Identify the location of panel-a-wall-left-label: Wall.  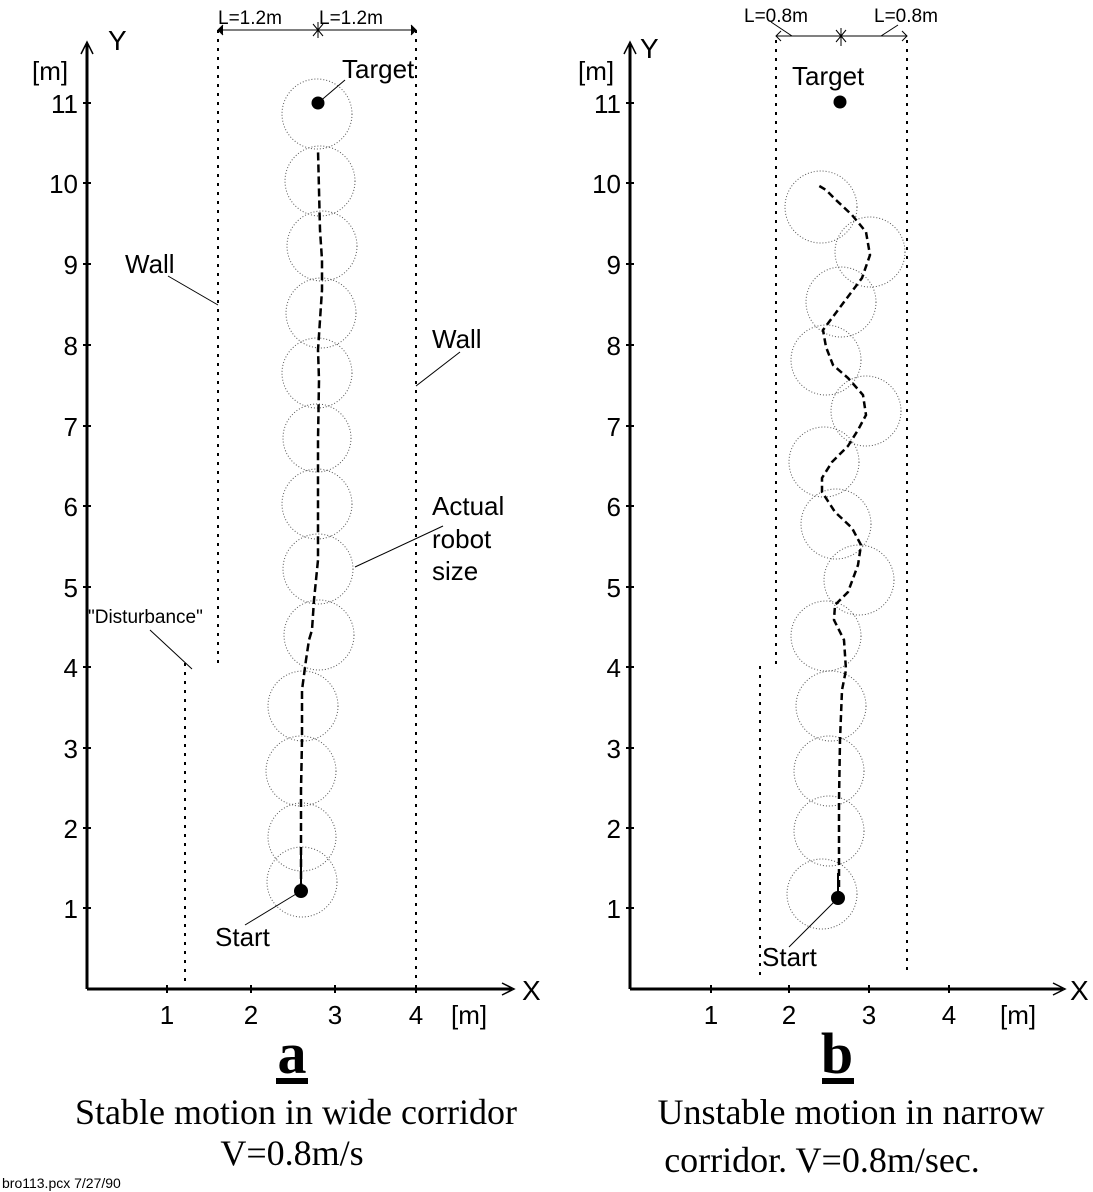
(150, 264).